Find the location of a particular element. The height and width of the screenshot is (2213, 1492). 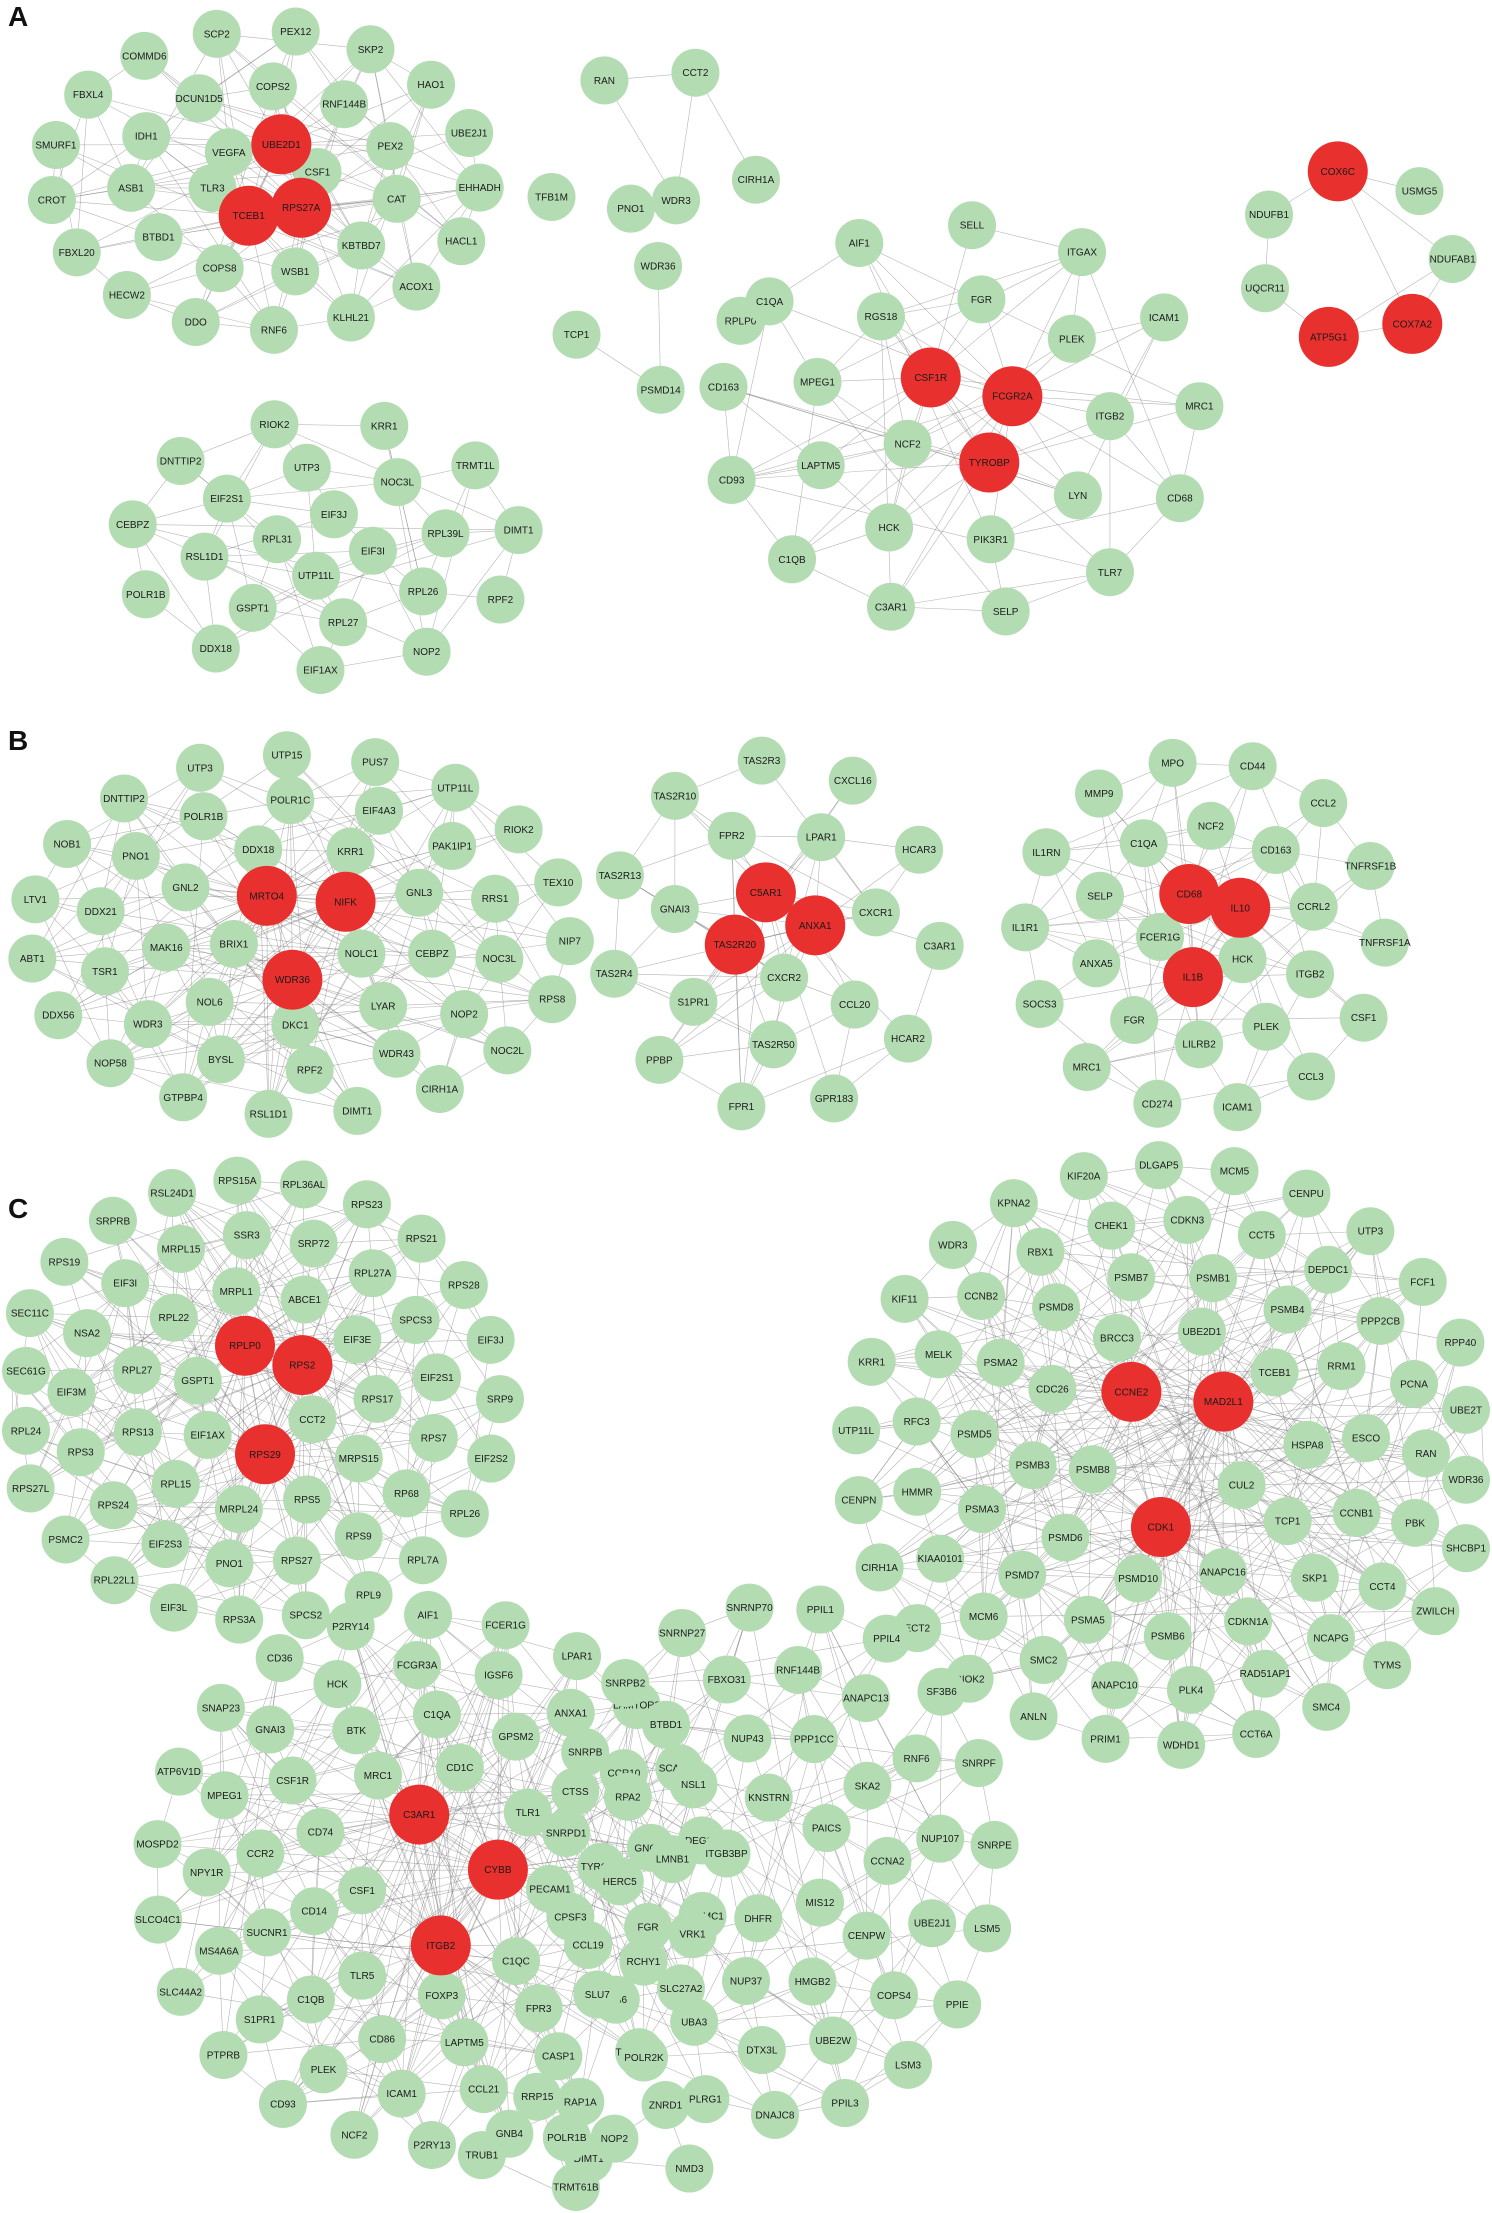

gene-node: KRR1 is located at coordinates (384, 425).